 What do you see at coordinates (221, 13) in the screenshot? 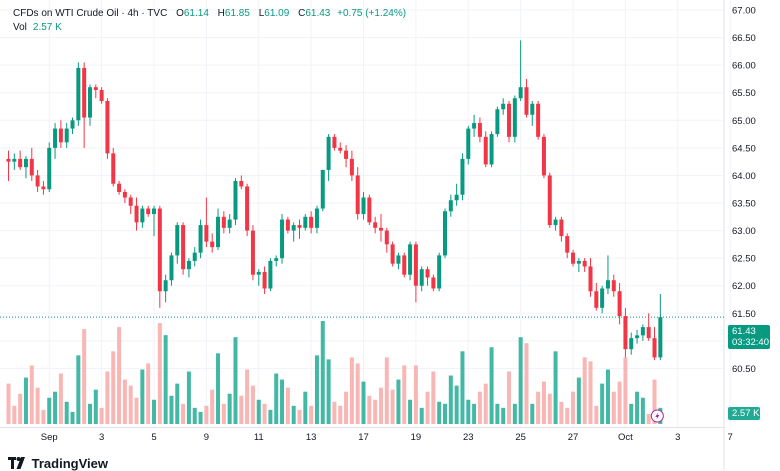
I see `high-label: H` at bounding box center [221, 13].